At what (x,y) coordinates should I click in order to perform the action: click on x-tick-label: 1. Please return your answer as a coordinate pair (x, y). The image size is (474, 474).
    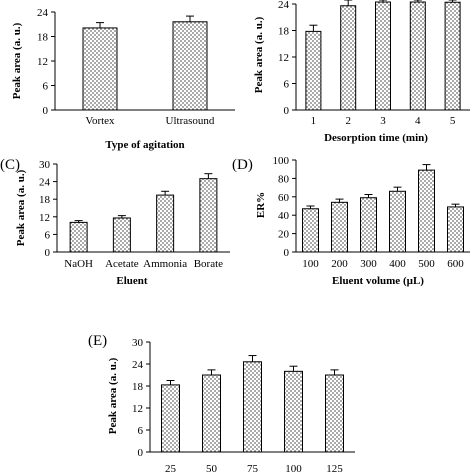
    Looking at the image, I should click on (314, 121).